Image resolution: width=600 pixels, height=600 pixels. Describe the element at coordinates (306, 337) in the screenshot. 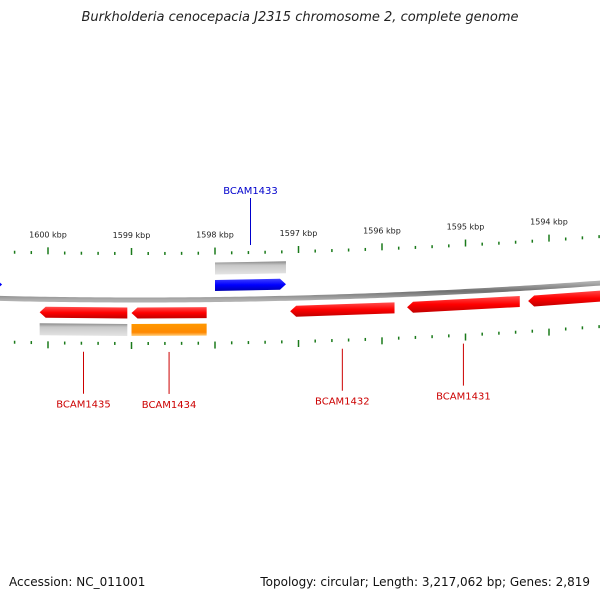

I see `scale-ticks-inner` at that location.